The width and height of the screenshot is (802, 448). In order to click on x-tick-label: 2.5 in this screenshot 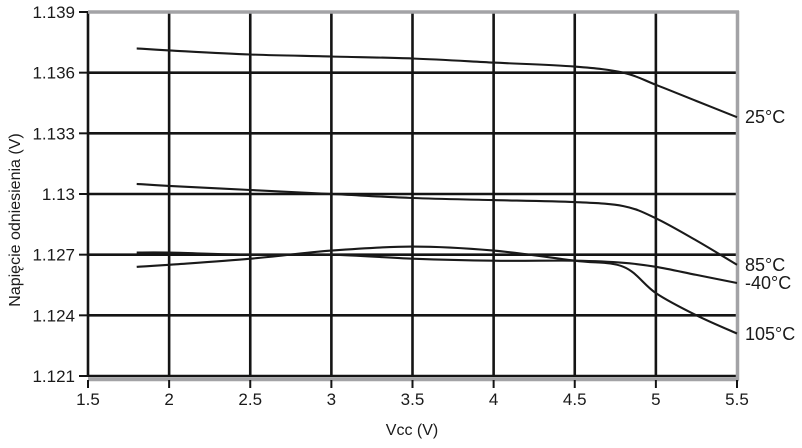, I will do `click(250, 399)`.